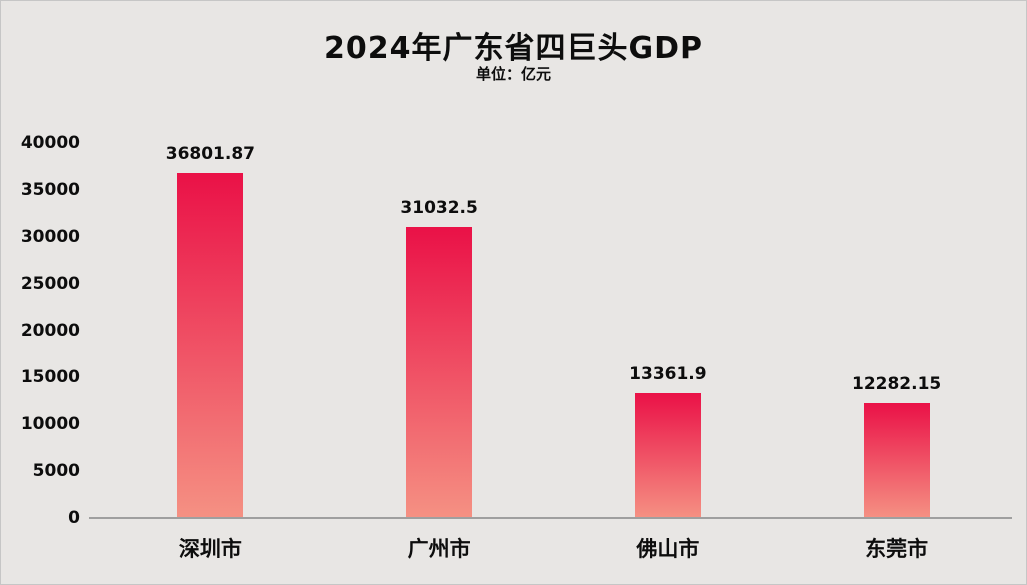 The image size is (1027, 585). I want to click on bar-slot: 13361.9, so click(668, 330).